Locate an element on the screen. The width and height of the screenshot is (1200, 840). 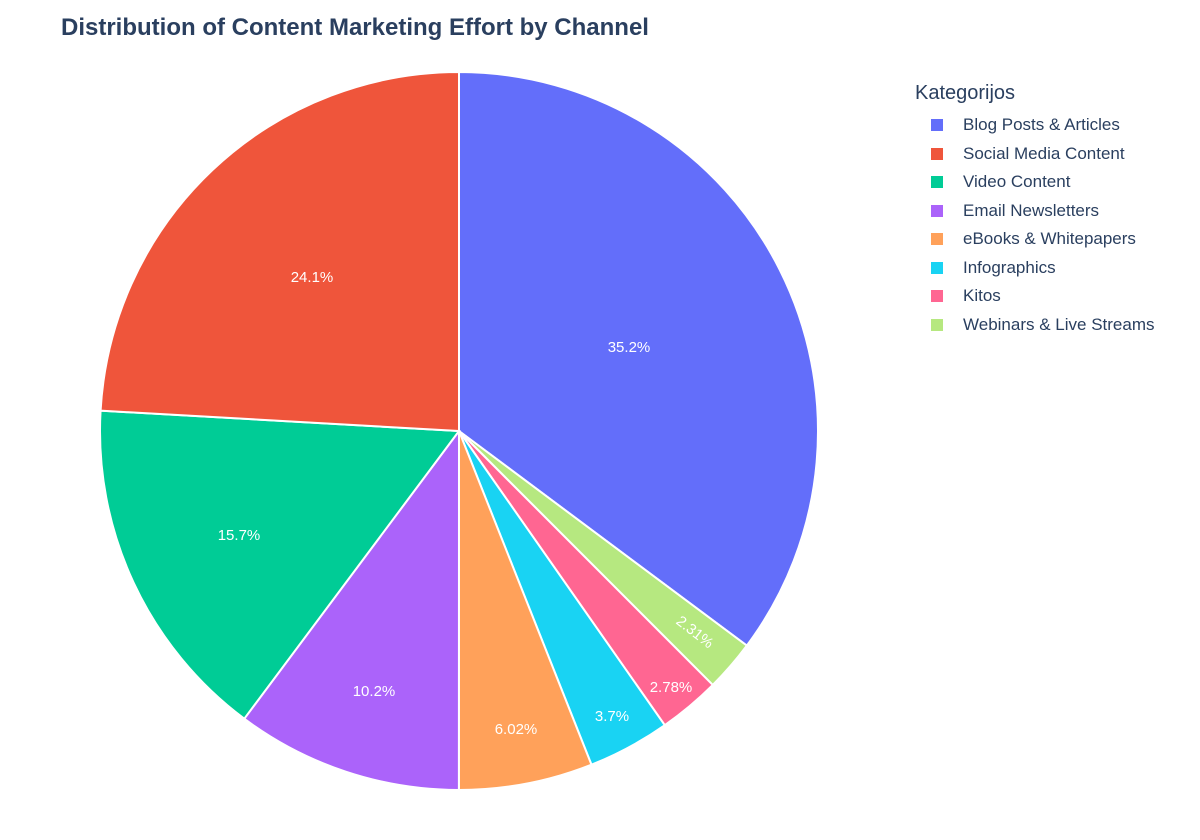
legend-label: Kitos is located at coordinates (982, 296).